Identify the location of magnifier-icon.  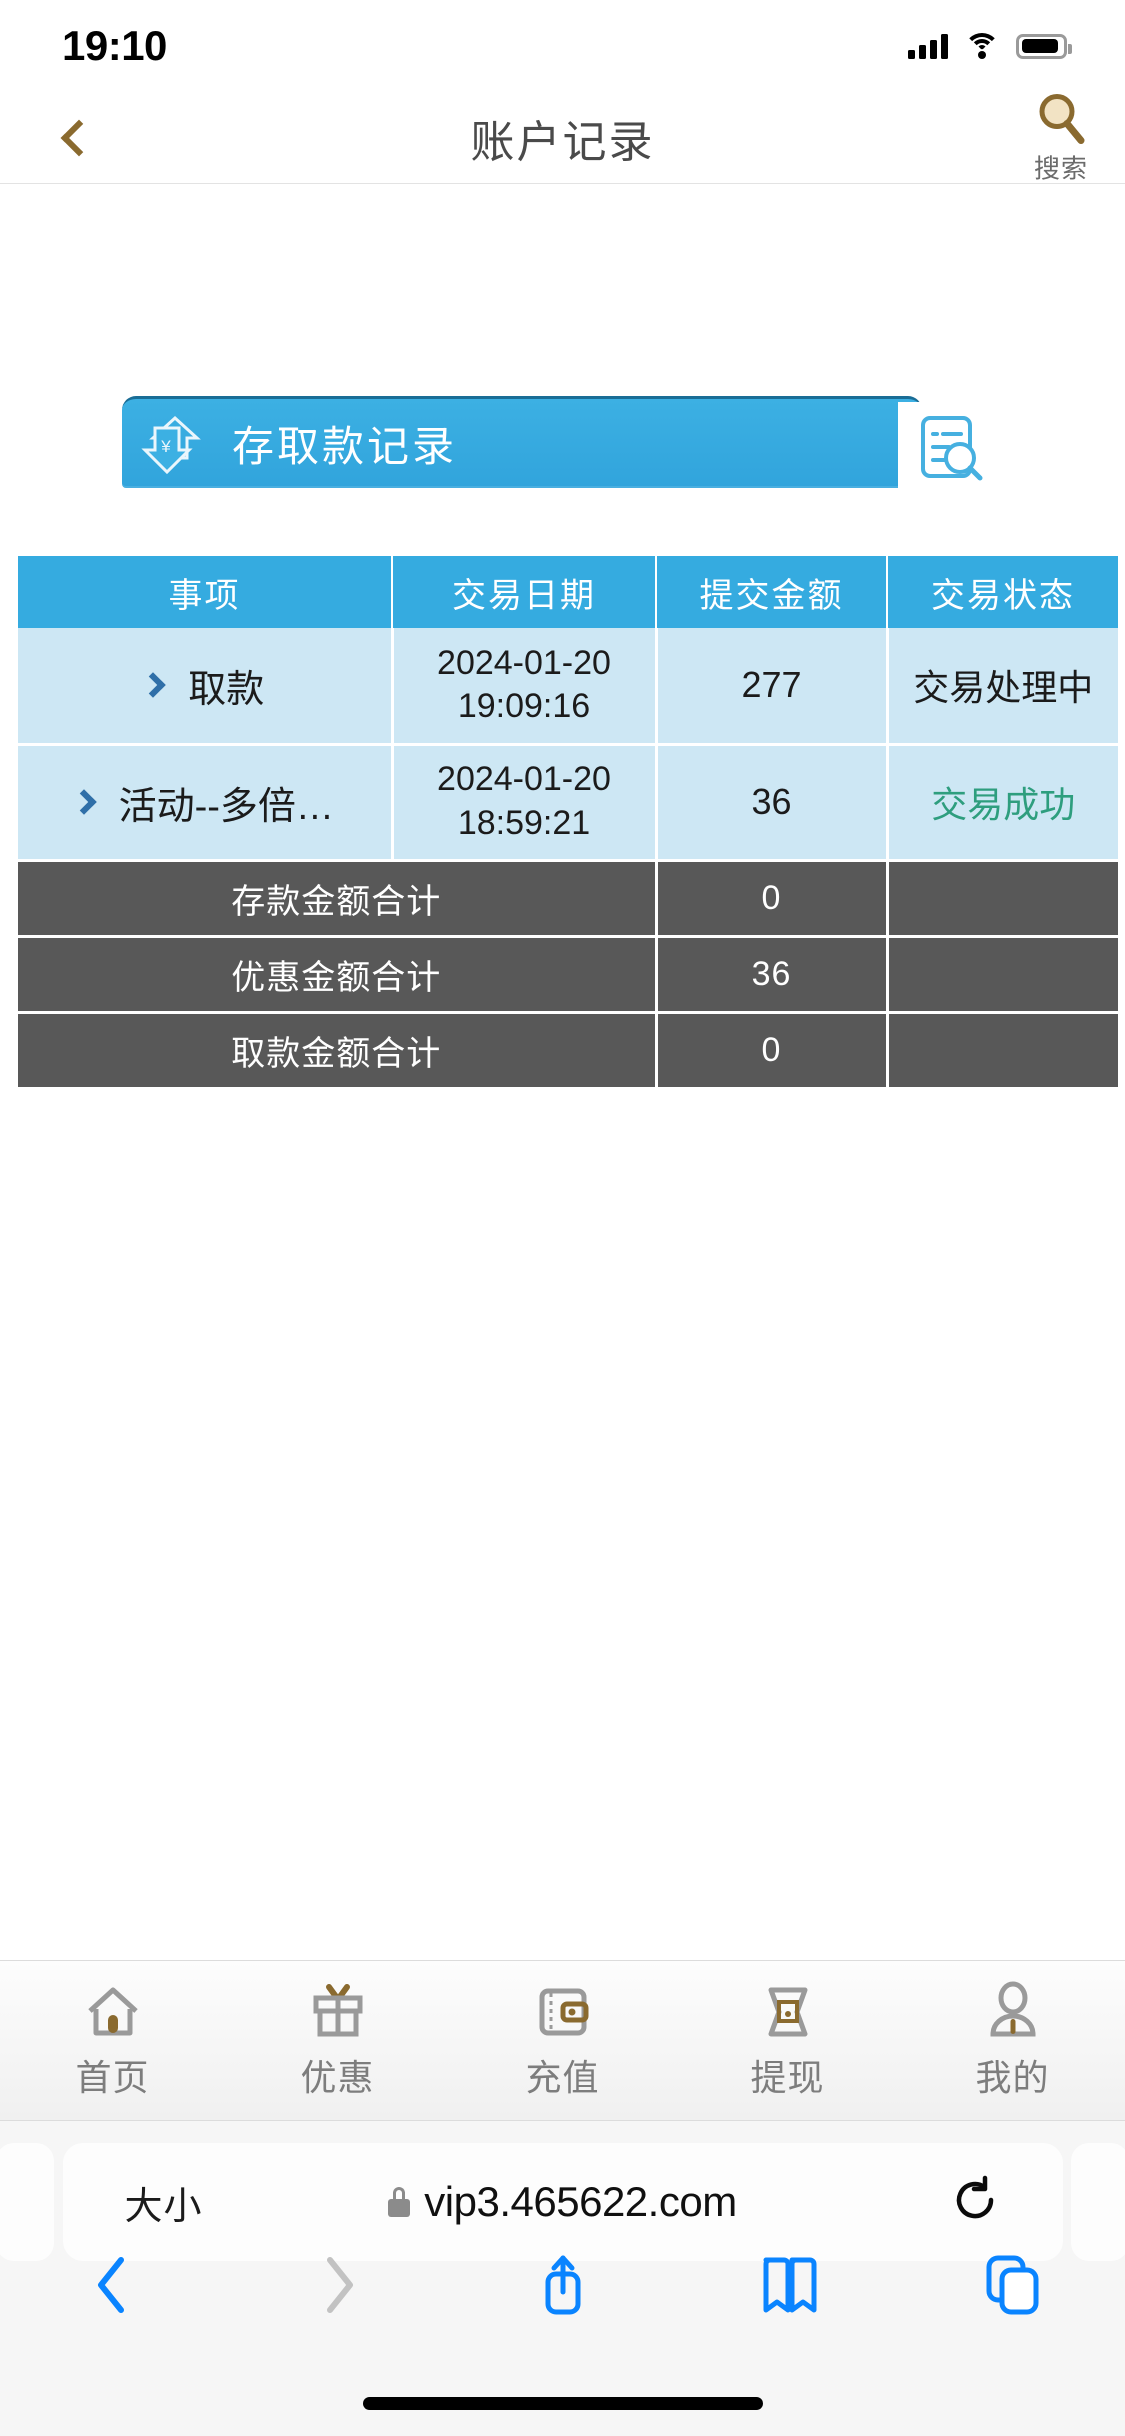
(1062, 118).